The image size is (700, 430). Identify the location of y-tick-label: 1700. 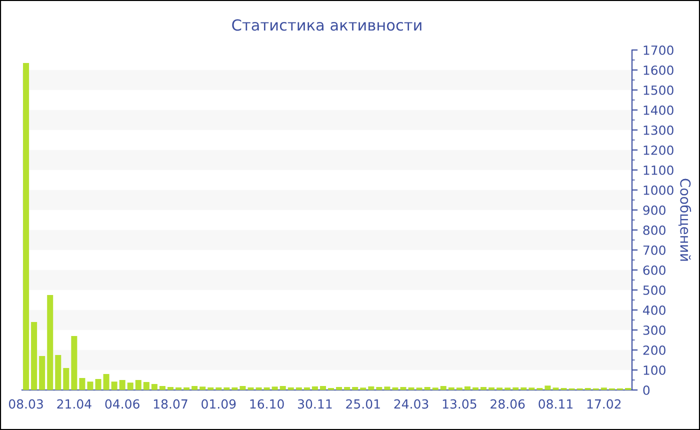
(659, 50).